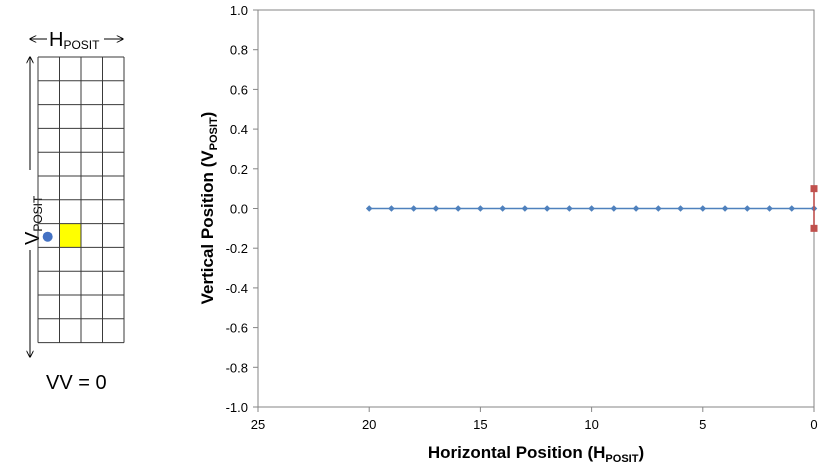 The width and height of the screenshot is (818, 474). Describe the element at coordinates (591, 424) in the screenshot. I see `x-tick-label: 10` at that location.